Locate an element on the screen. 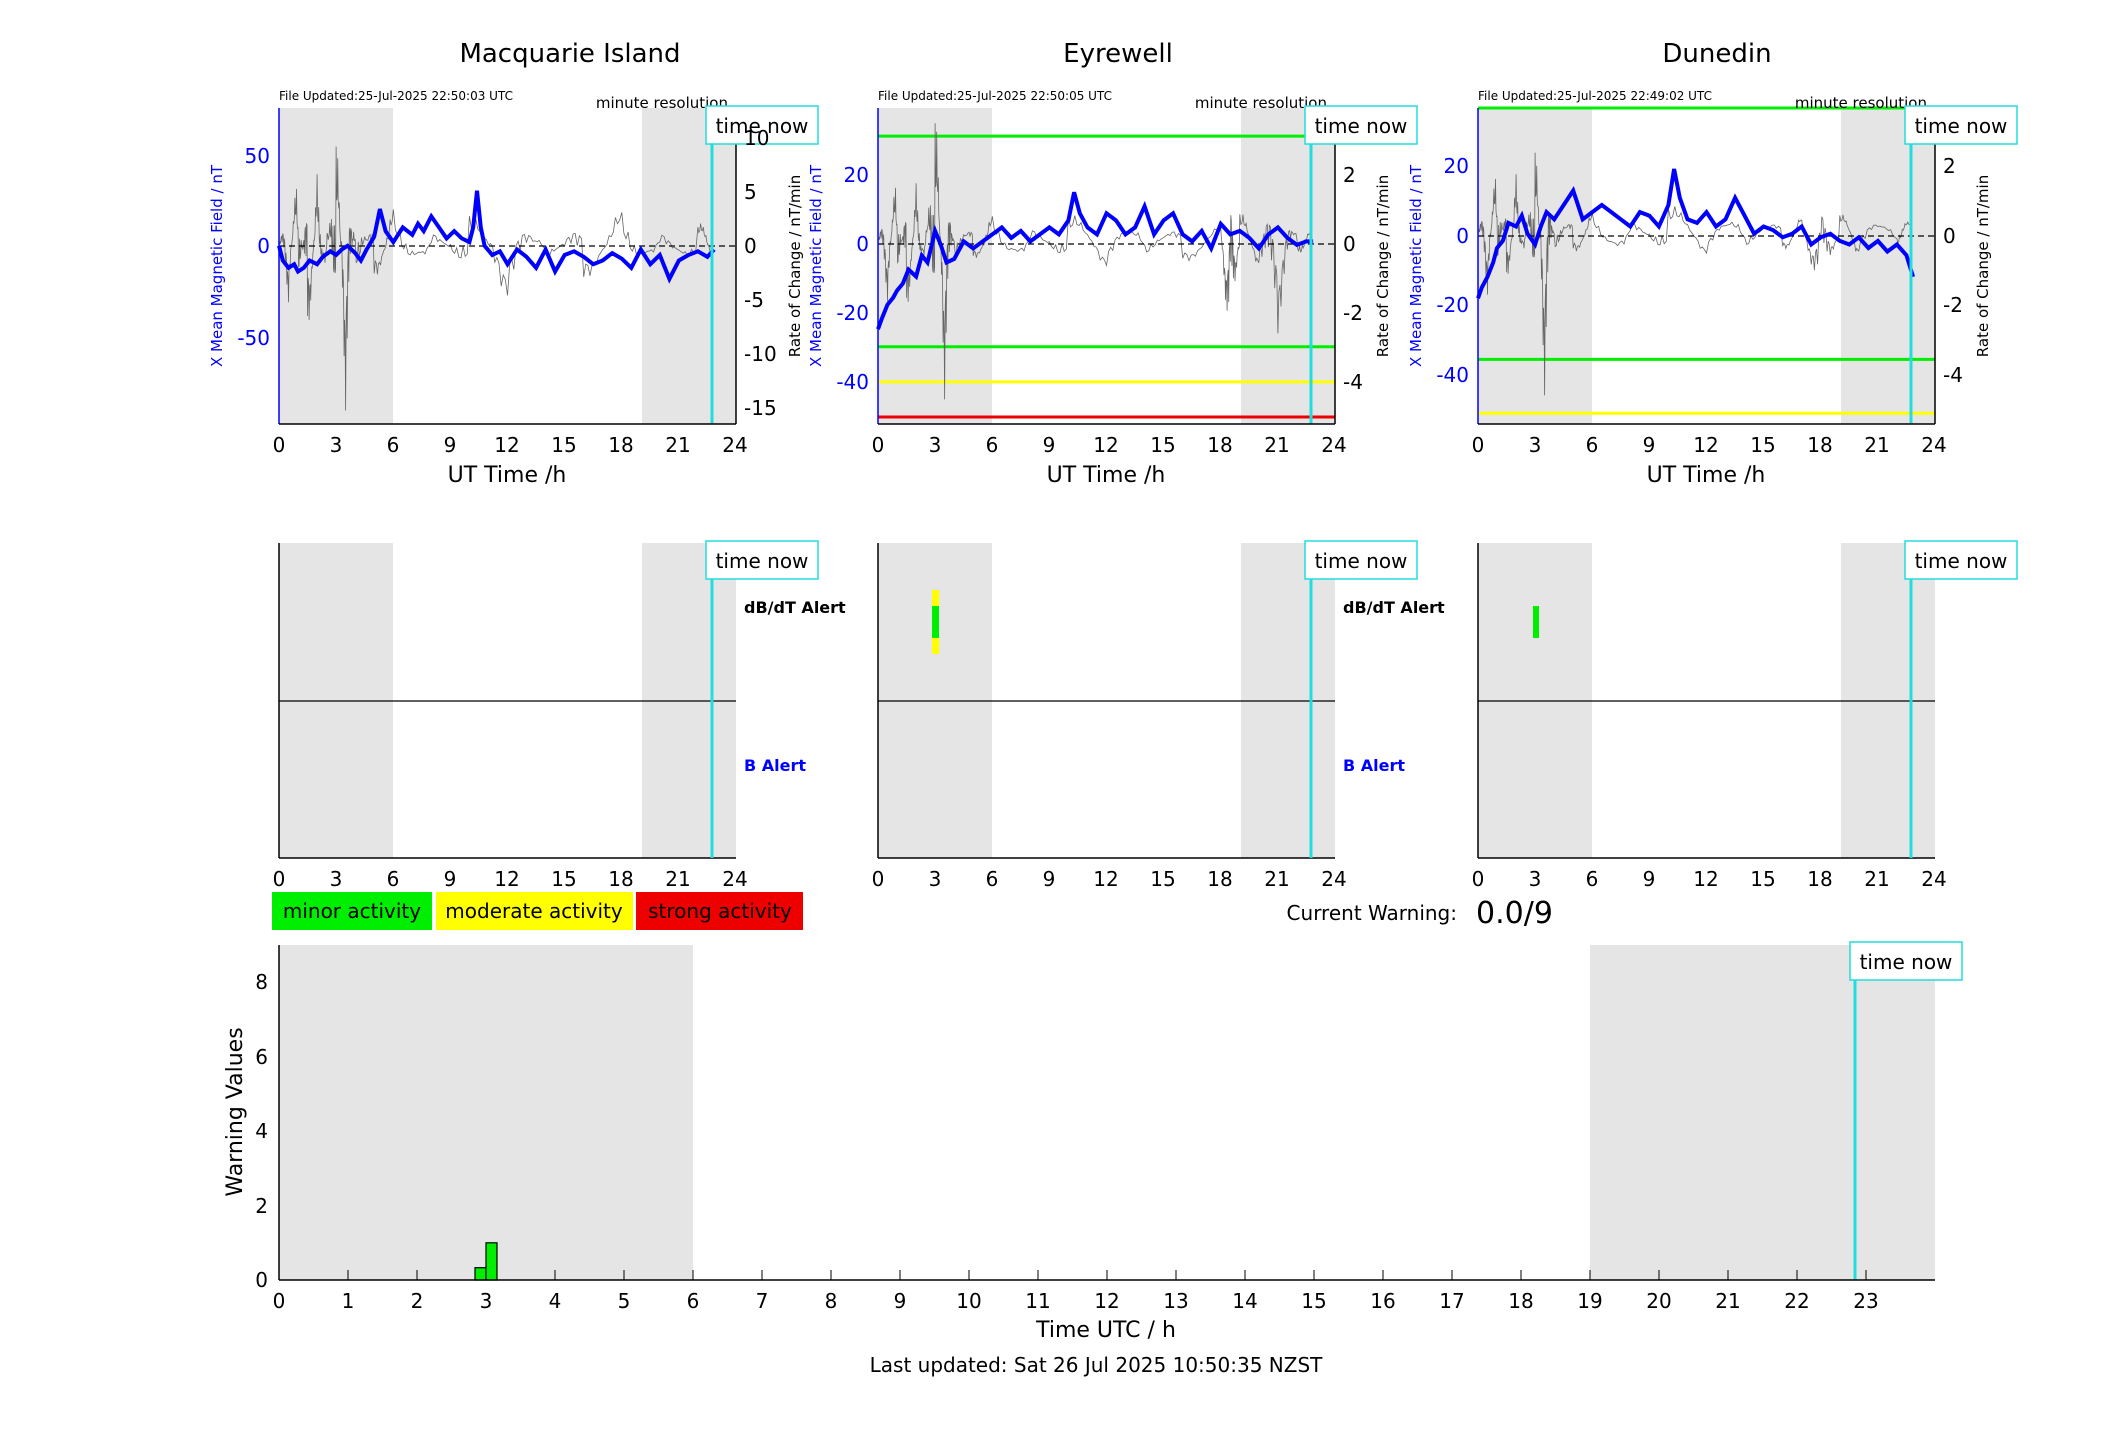 The width and height of the screenshot is (2117, 1437). dbdt-alert-label: dB/dT Alert is located at coordinates (1394, 607).